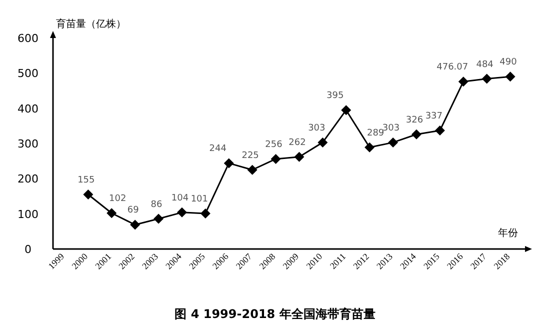 The height and width of the screenshot is (332, 550). I want to click on y-tick-label: 200, so click(28, 179).